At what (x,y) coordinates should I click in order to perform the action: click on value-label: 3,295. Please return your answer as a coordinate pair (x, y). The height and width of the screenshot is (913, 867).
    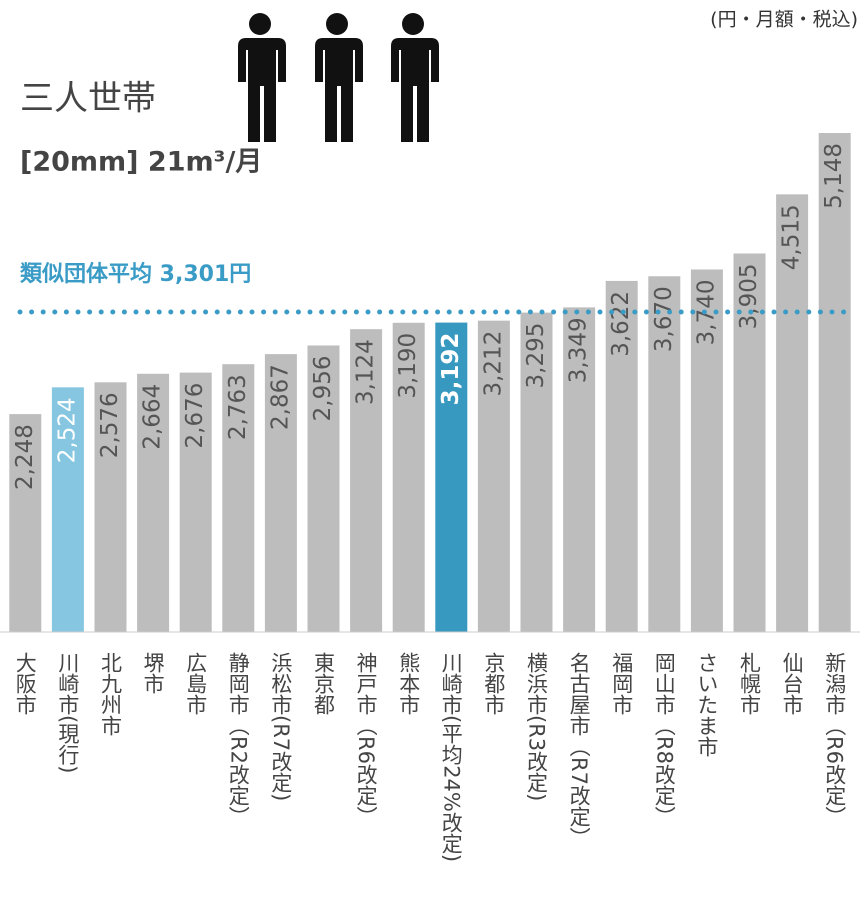
    Looking at the image, I should click on (536, 356).